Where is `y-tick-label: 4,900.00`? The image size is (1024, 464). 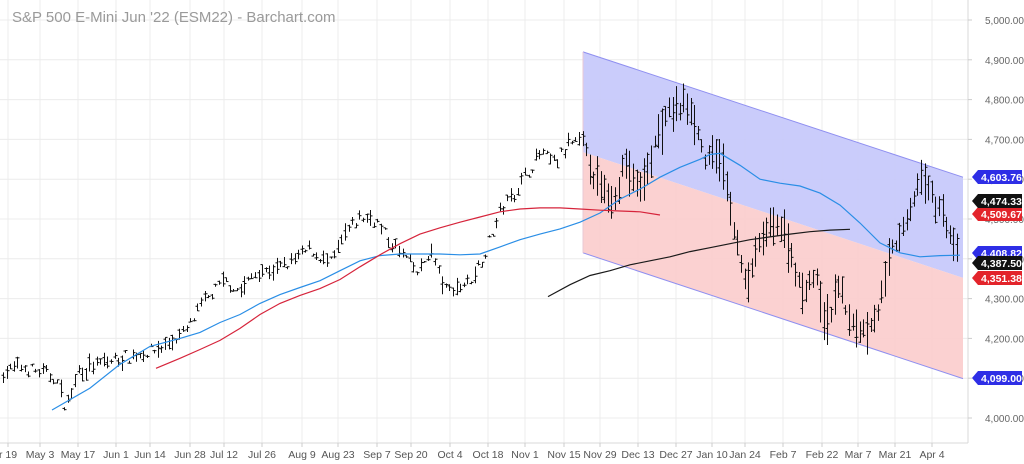
y-tick-label: 4,900.00 is located at coordinates (1004, 61).